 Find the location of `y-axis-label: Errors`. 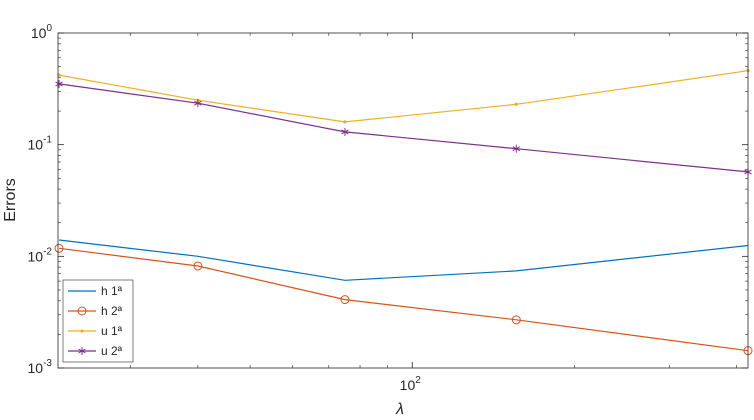

y-axis-label: Errors is located at coordinates (10, 200).